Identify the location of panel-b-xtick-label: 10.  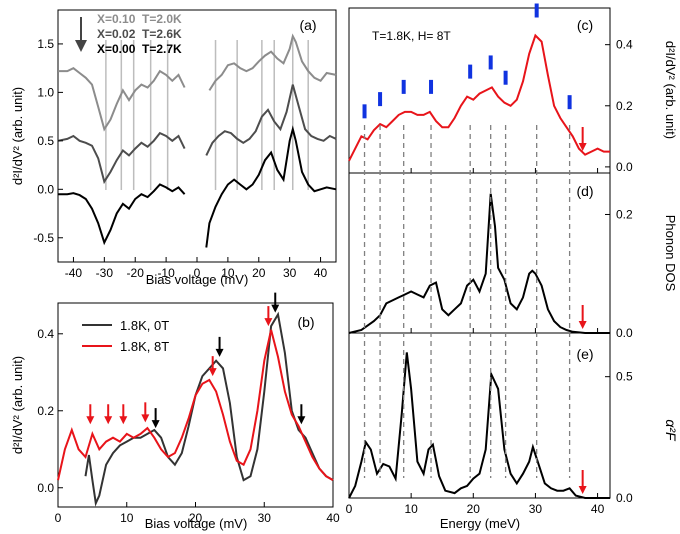
(127, 518).